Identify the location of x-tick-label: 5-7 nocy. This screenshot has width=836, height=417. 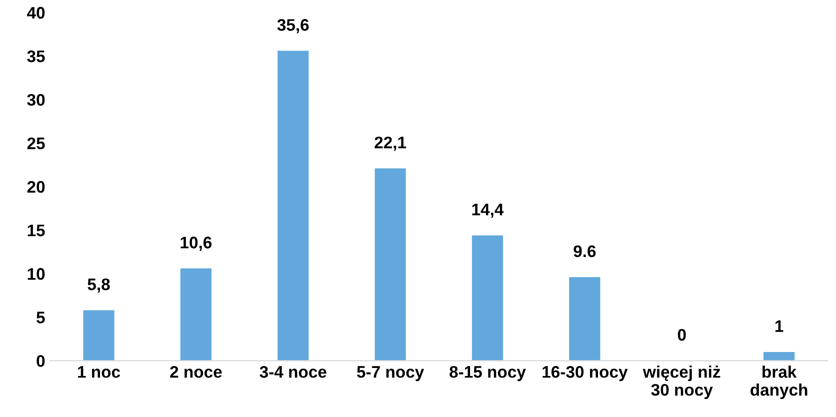
(390, 374).